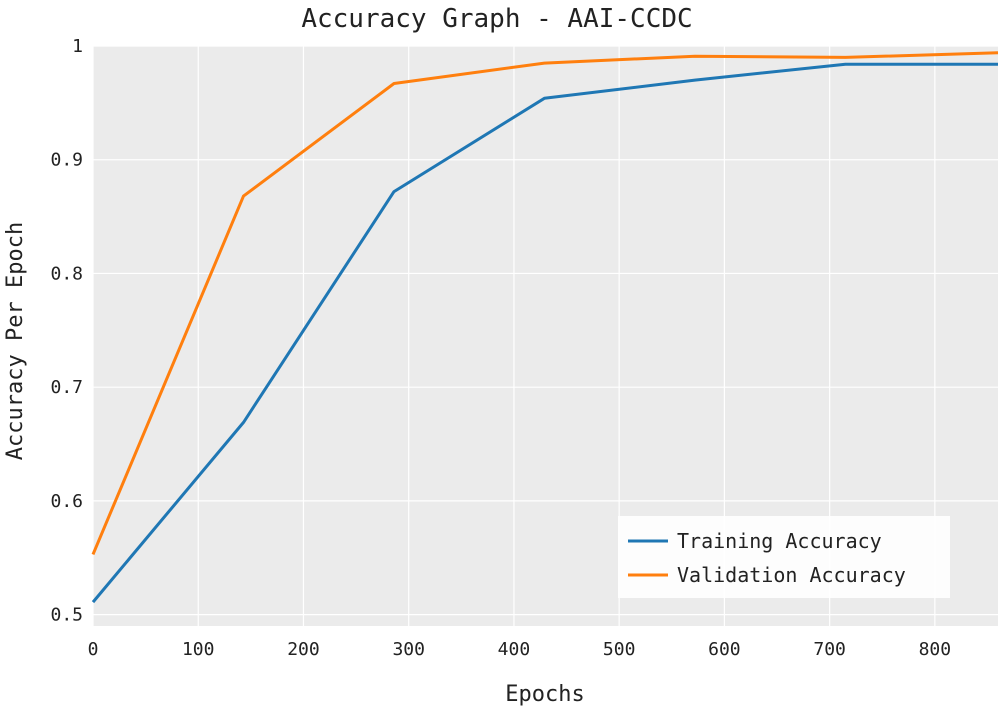  Describe the element at coordinates (66, 331) in the screenshot. I see `y-axis-ticks: 0.5 0.6 0.7 0.8 0.9 1` at that location.